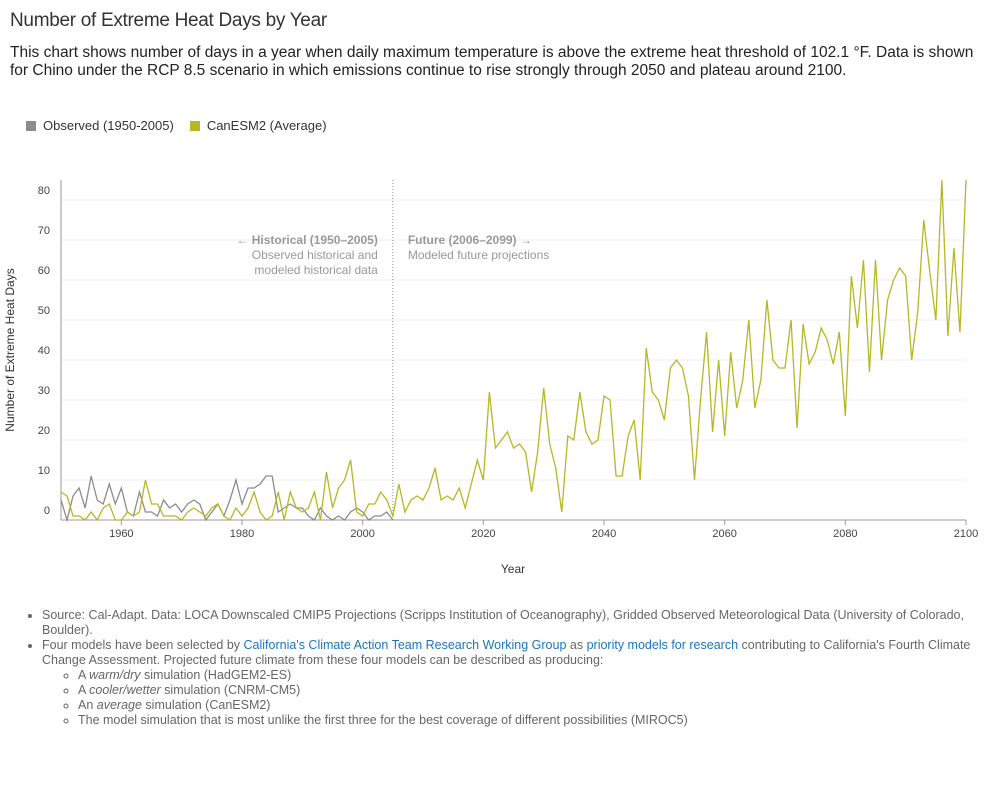 The height and width of the screenshot is (794, 1002). Describe the element at coordinates (513, 569) in the screenshot. I see `x-axis-label: Year` at that location.